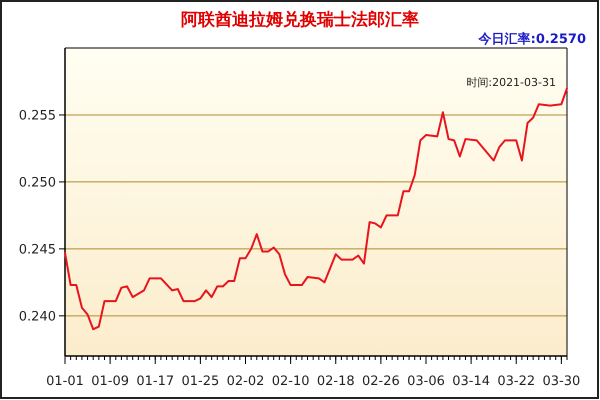  I want to click on x-tick-label: 02-10, so click(291, 381).